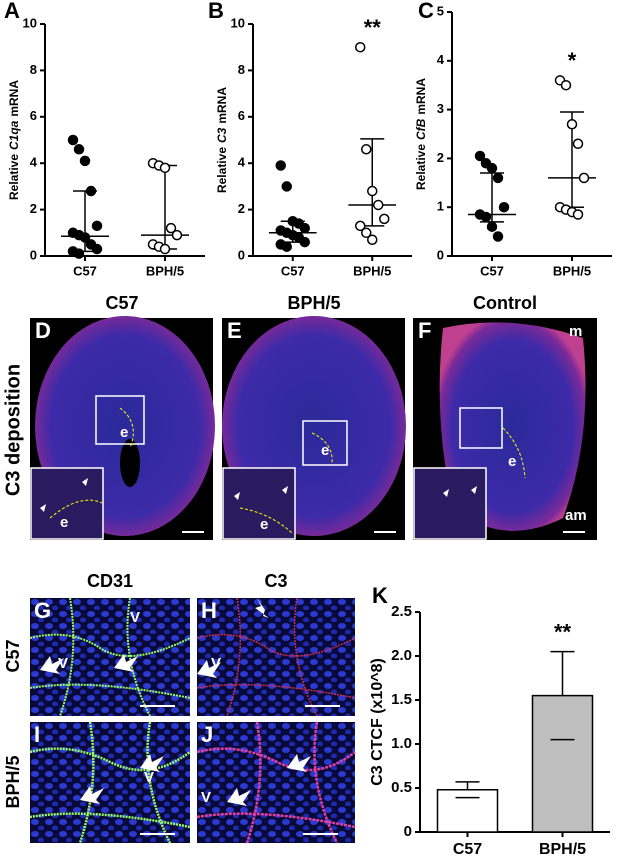 This screenshot has width=625, height=861. I want to click on column-label: C3, so click(275, 581).